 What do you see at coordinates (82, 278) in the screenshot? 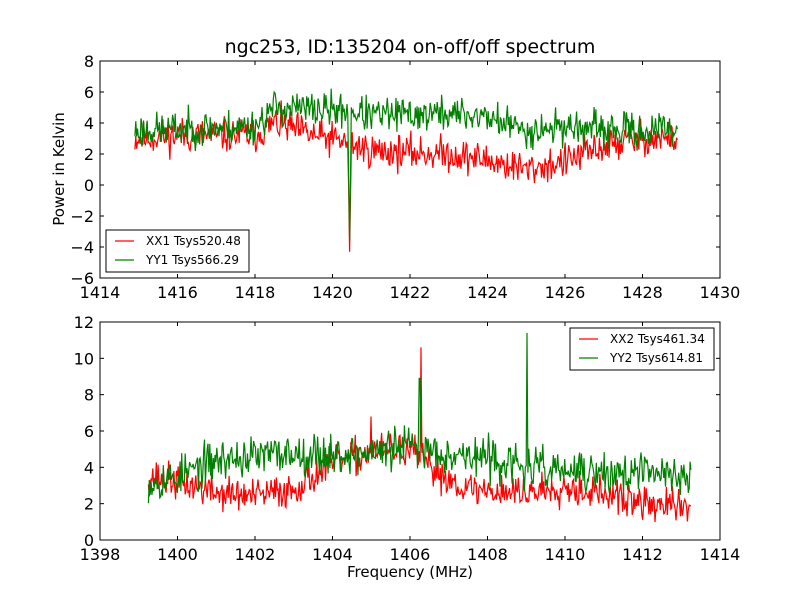
I see `y-tick-label: −6` at bounding box center [82, 278].